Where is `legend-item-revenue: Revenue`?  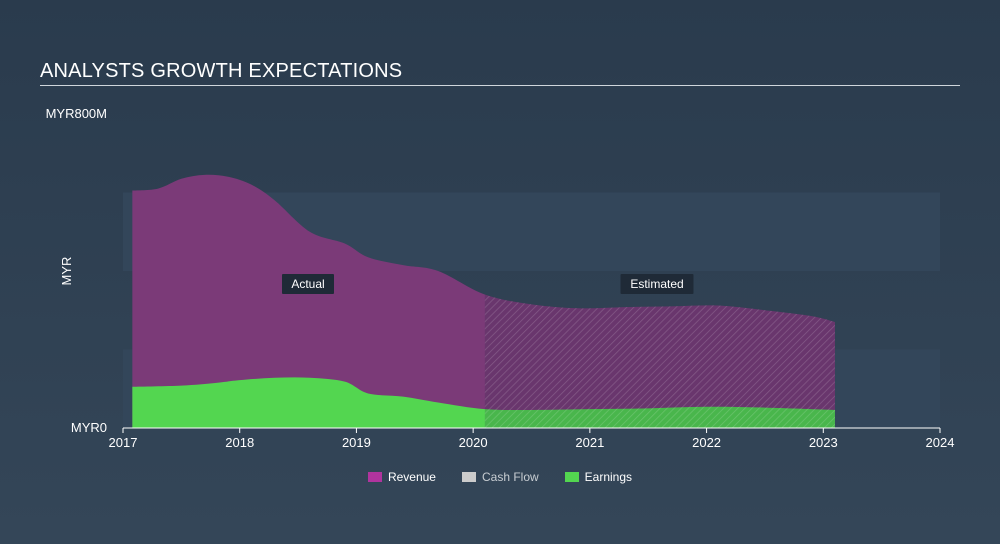 legend-item-revenue: Revenue is located at coordinates (401, 477).